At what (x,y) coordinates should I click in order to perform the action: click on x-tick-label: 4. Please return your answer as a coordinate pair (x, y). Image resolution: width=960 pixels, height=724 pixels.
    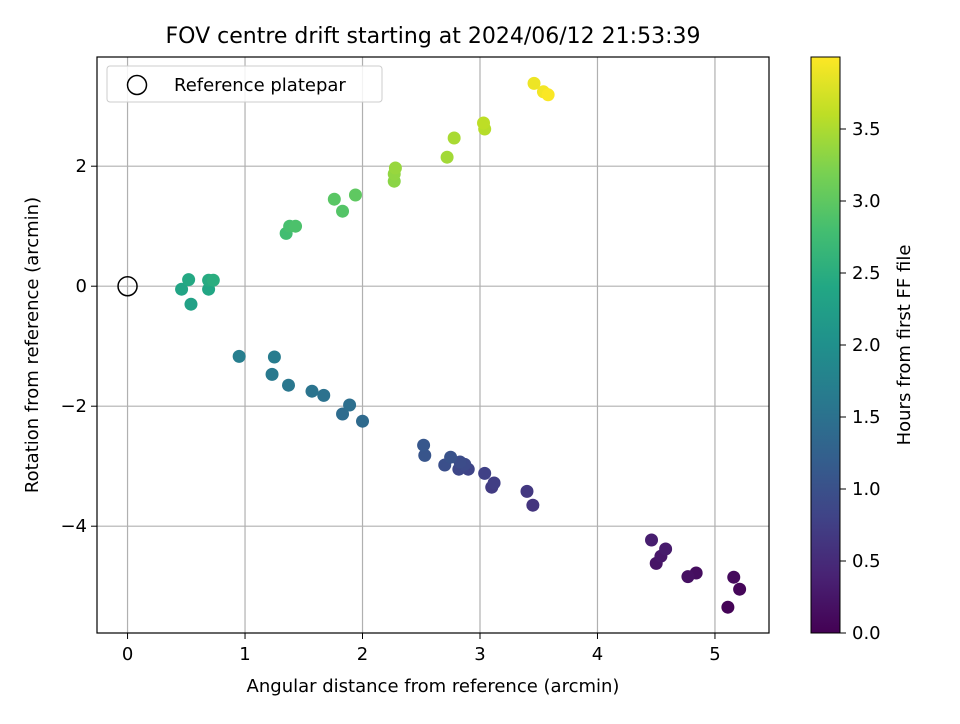
    Looking at the image, I should click on (597, 654).